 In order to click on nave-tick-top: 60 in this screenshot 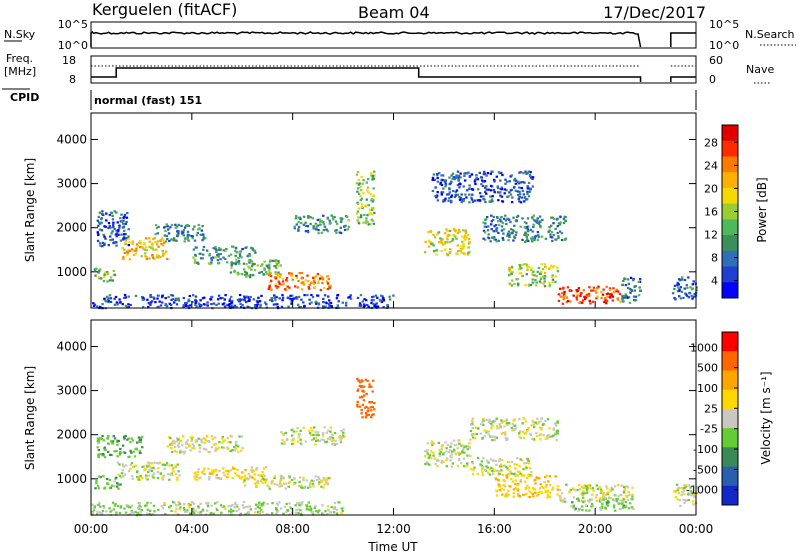, I will do `click(716, 60)`.